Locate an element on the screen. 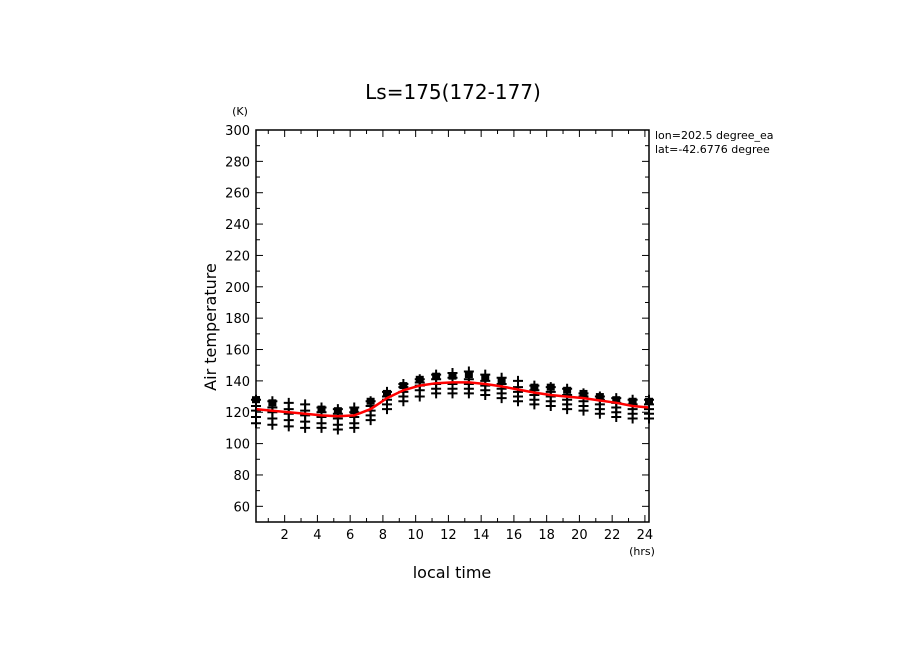  lon-annotation: lon=202.5 degree_ea is located at coordinates (714, 135).